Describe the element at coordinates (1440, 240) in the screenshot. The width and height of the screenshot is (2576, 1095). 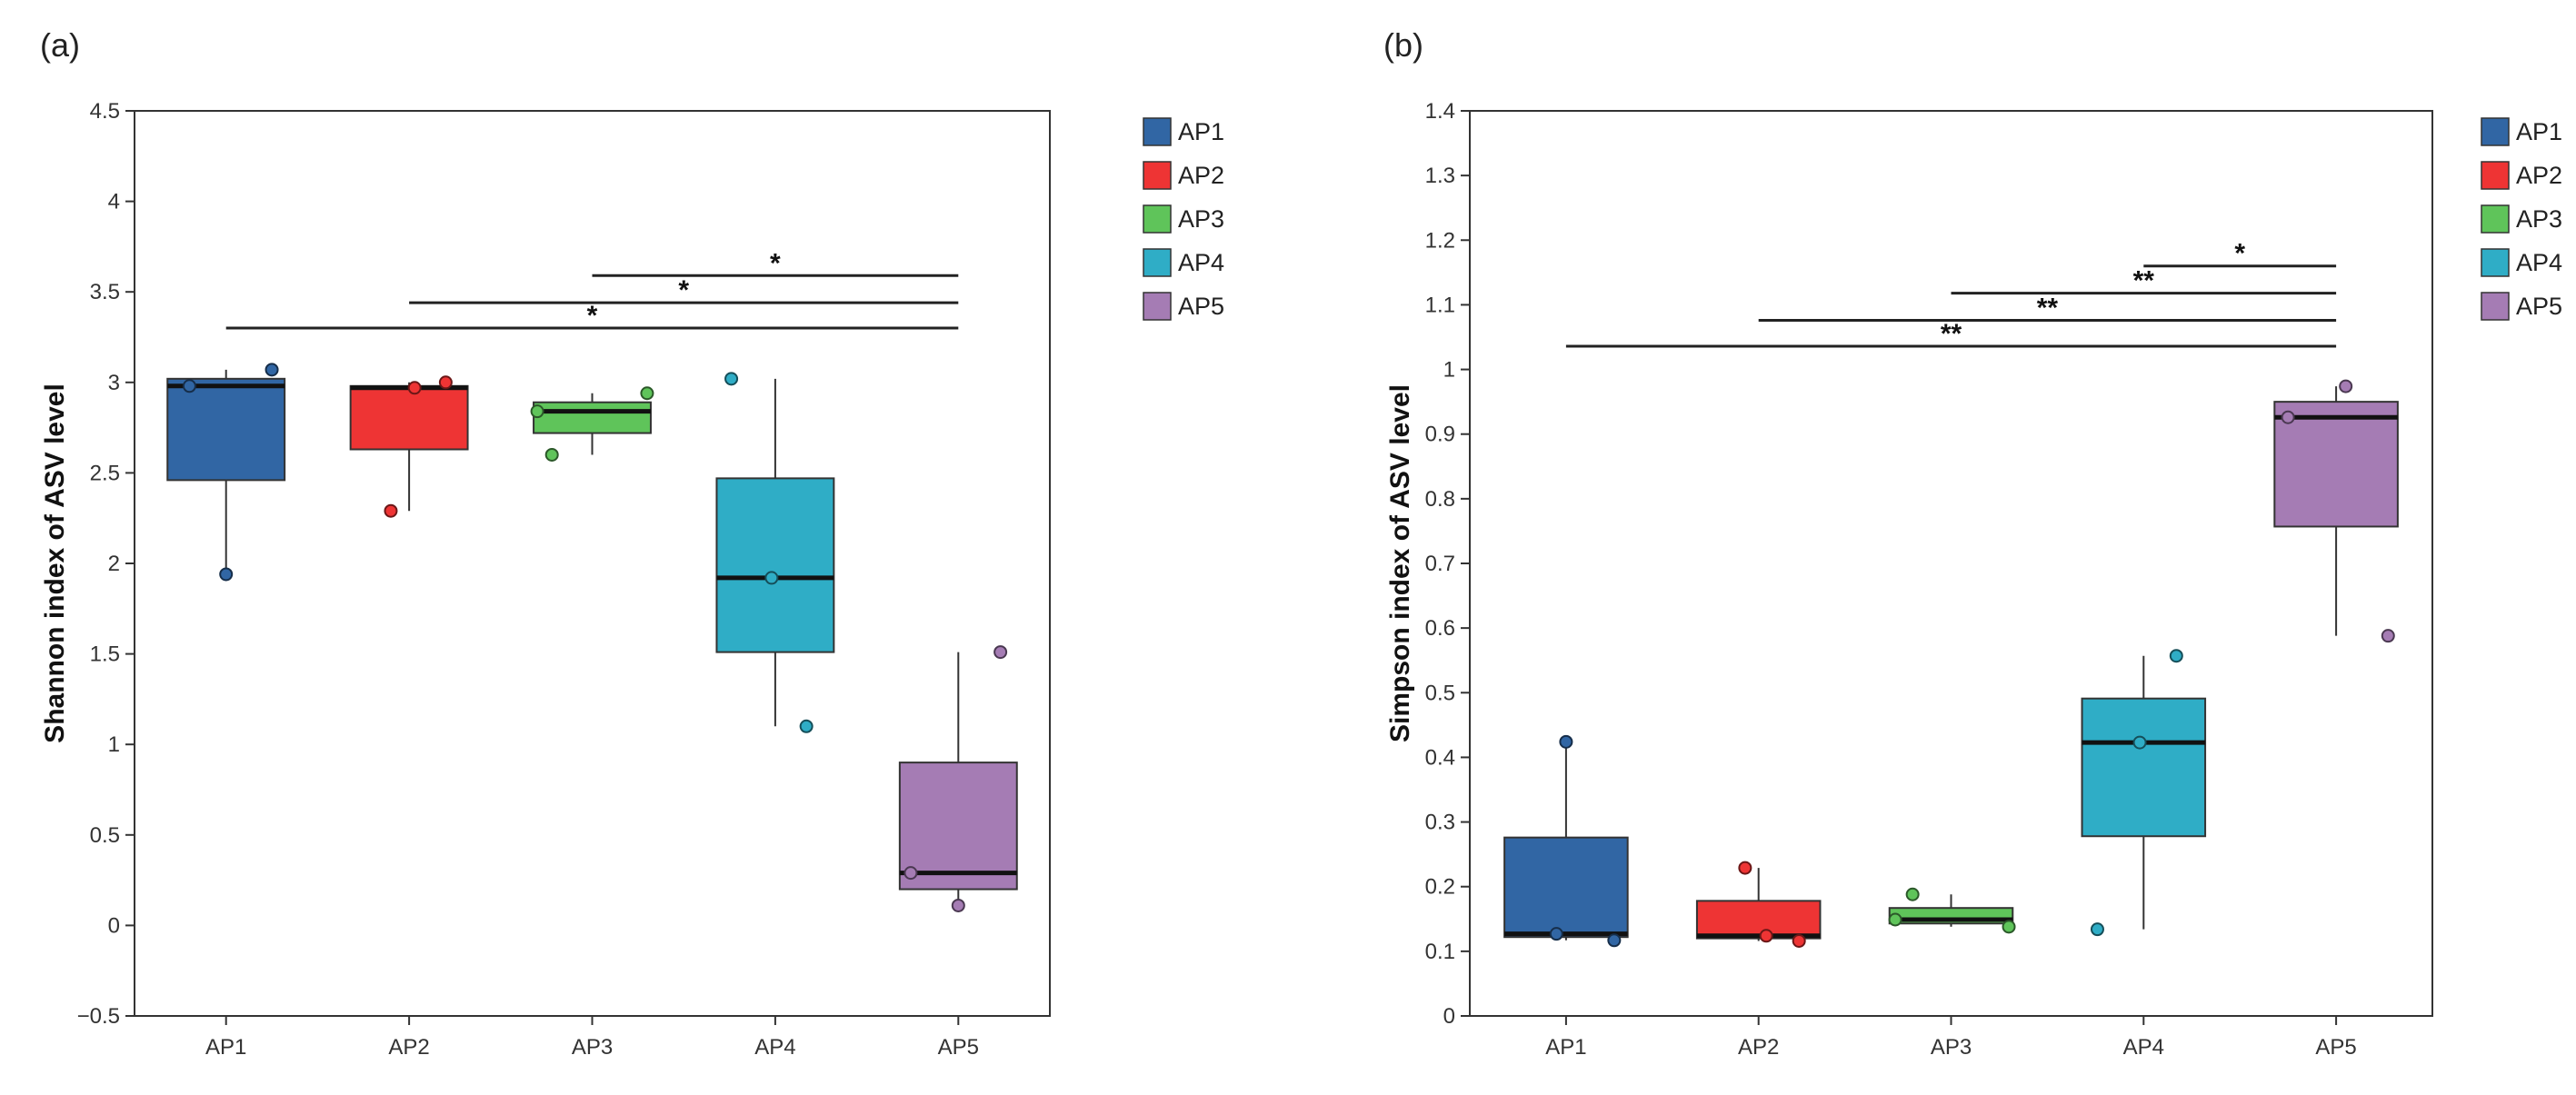
I see `y-tick-label: 1.2` at that location.